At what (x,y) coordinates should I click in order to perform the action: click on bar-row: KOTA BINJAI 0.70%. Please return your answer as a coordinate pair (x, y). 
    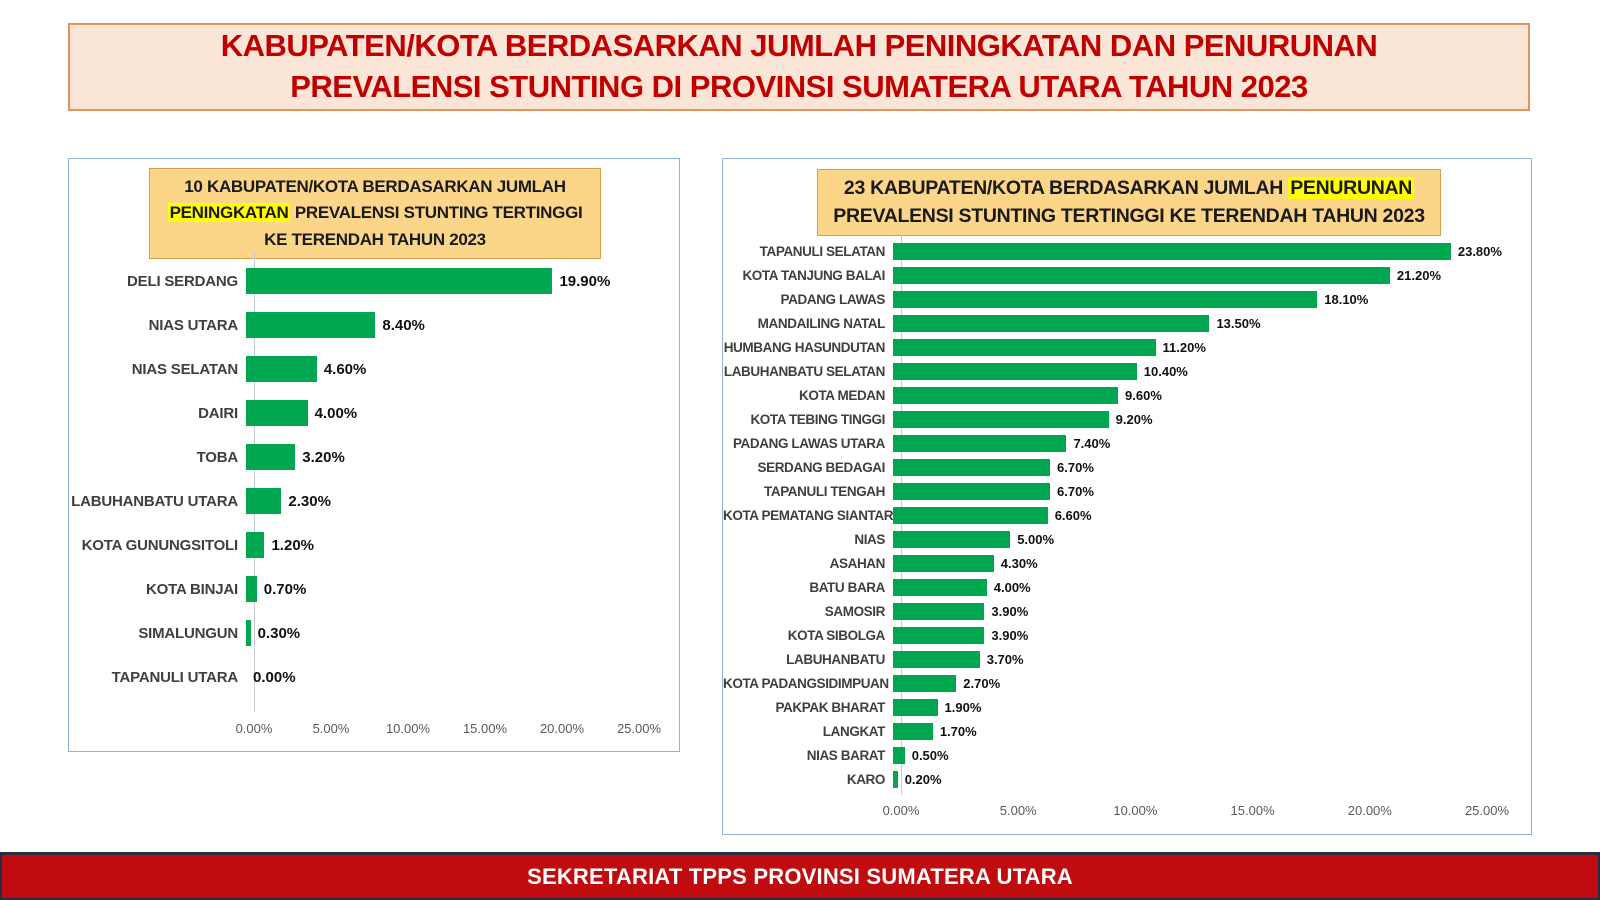
    Looking at the image, I should click on (374, 589).